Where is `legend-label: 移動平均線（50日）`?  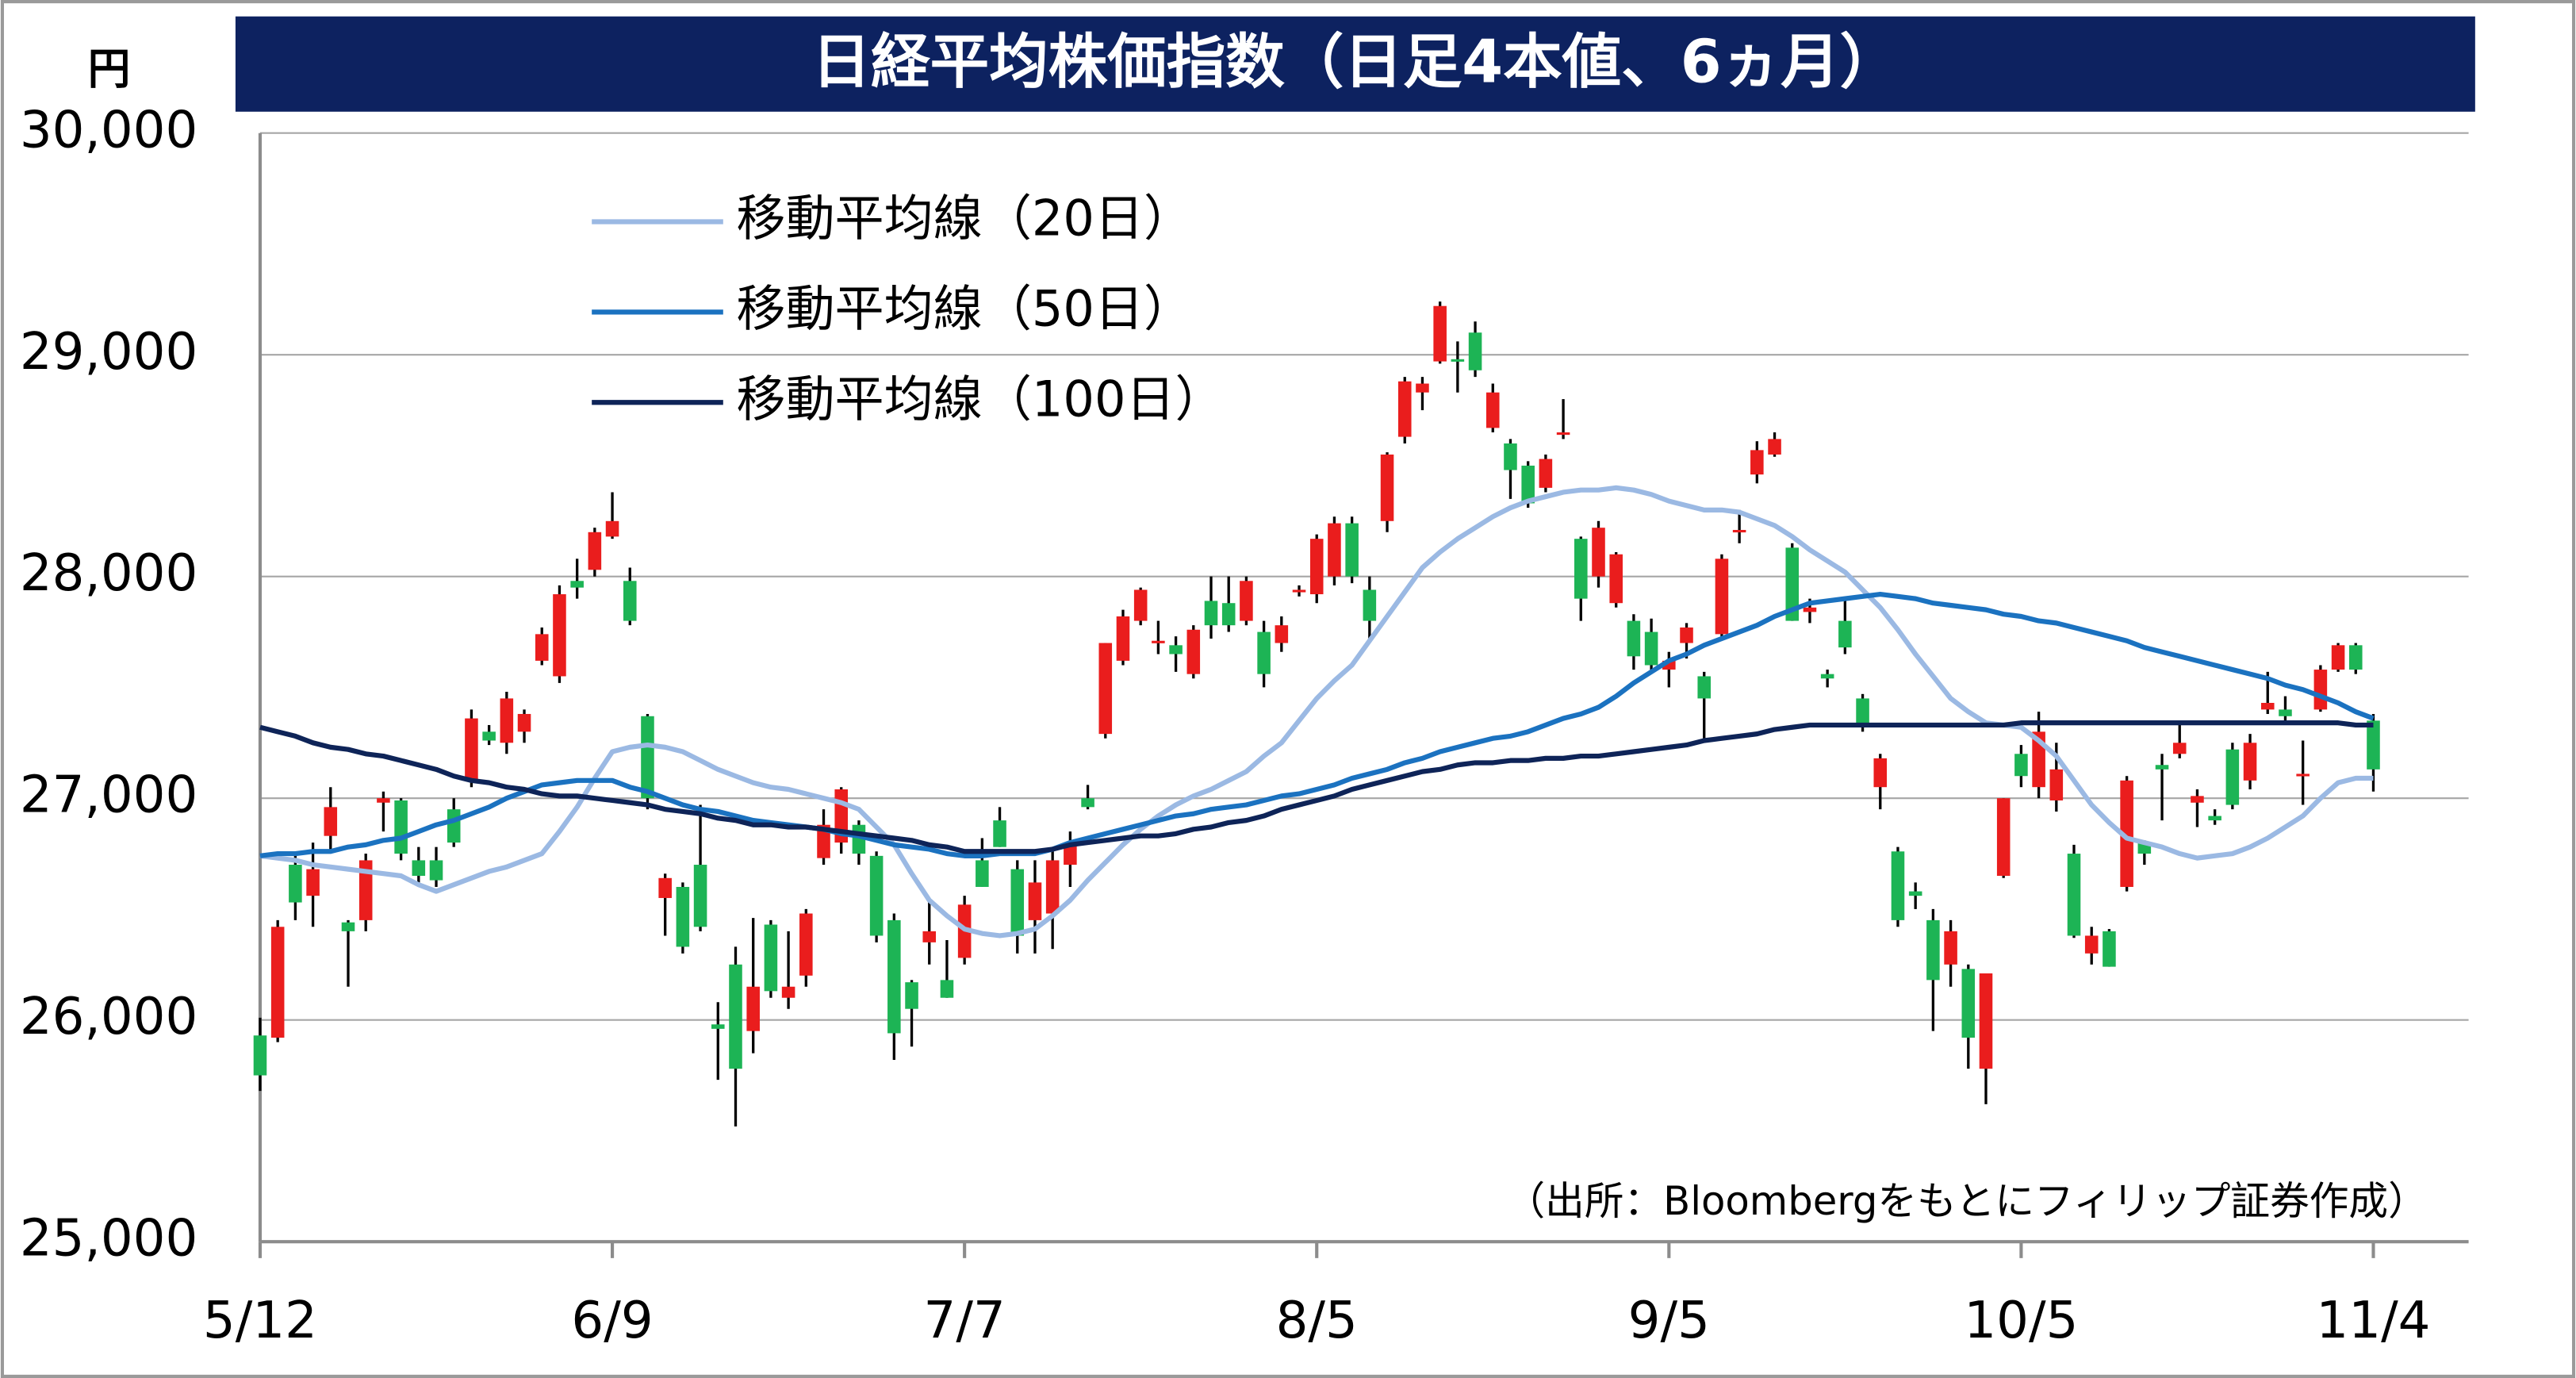 legend-label: 移動平均線（50日） is located at coordinates (965, 308).